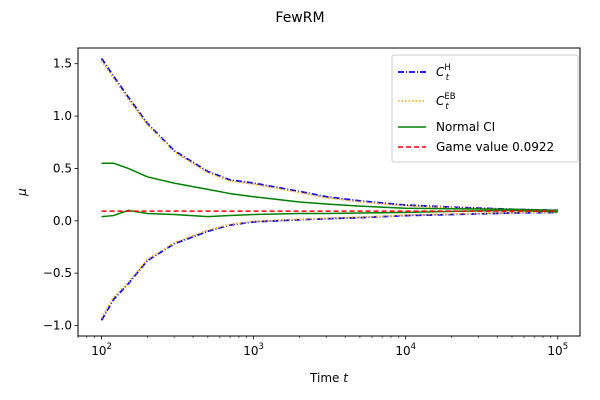 This screenshot has width=600, height=400. Describe the element at coordinates (465, 127) in the screenshot. I see `legend-label-2: Normal CI` at that location.